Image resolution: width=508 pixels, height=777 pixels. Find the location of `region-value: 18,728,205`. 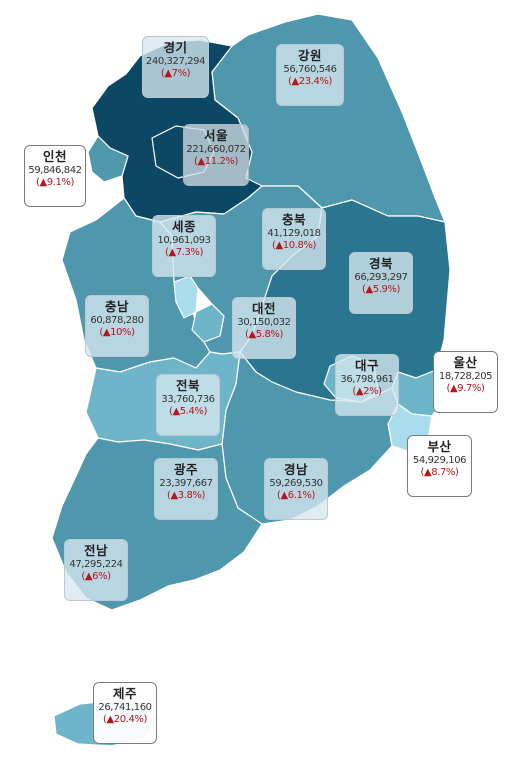

region-value: 18,728,205 is located at coordinates (465, 376).